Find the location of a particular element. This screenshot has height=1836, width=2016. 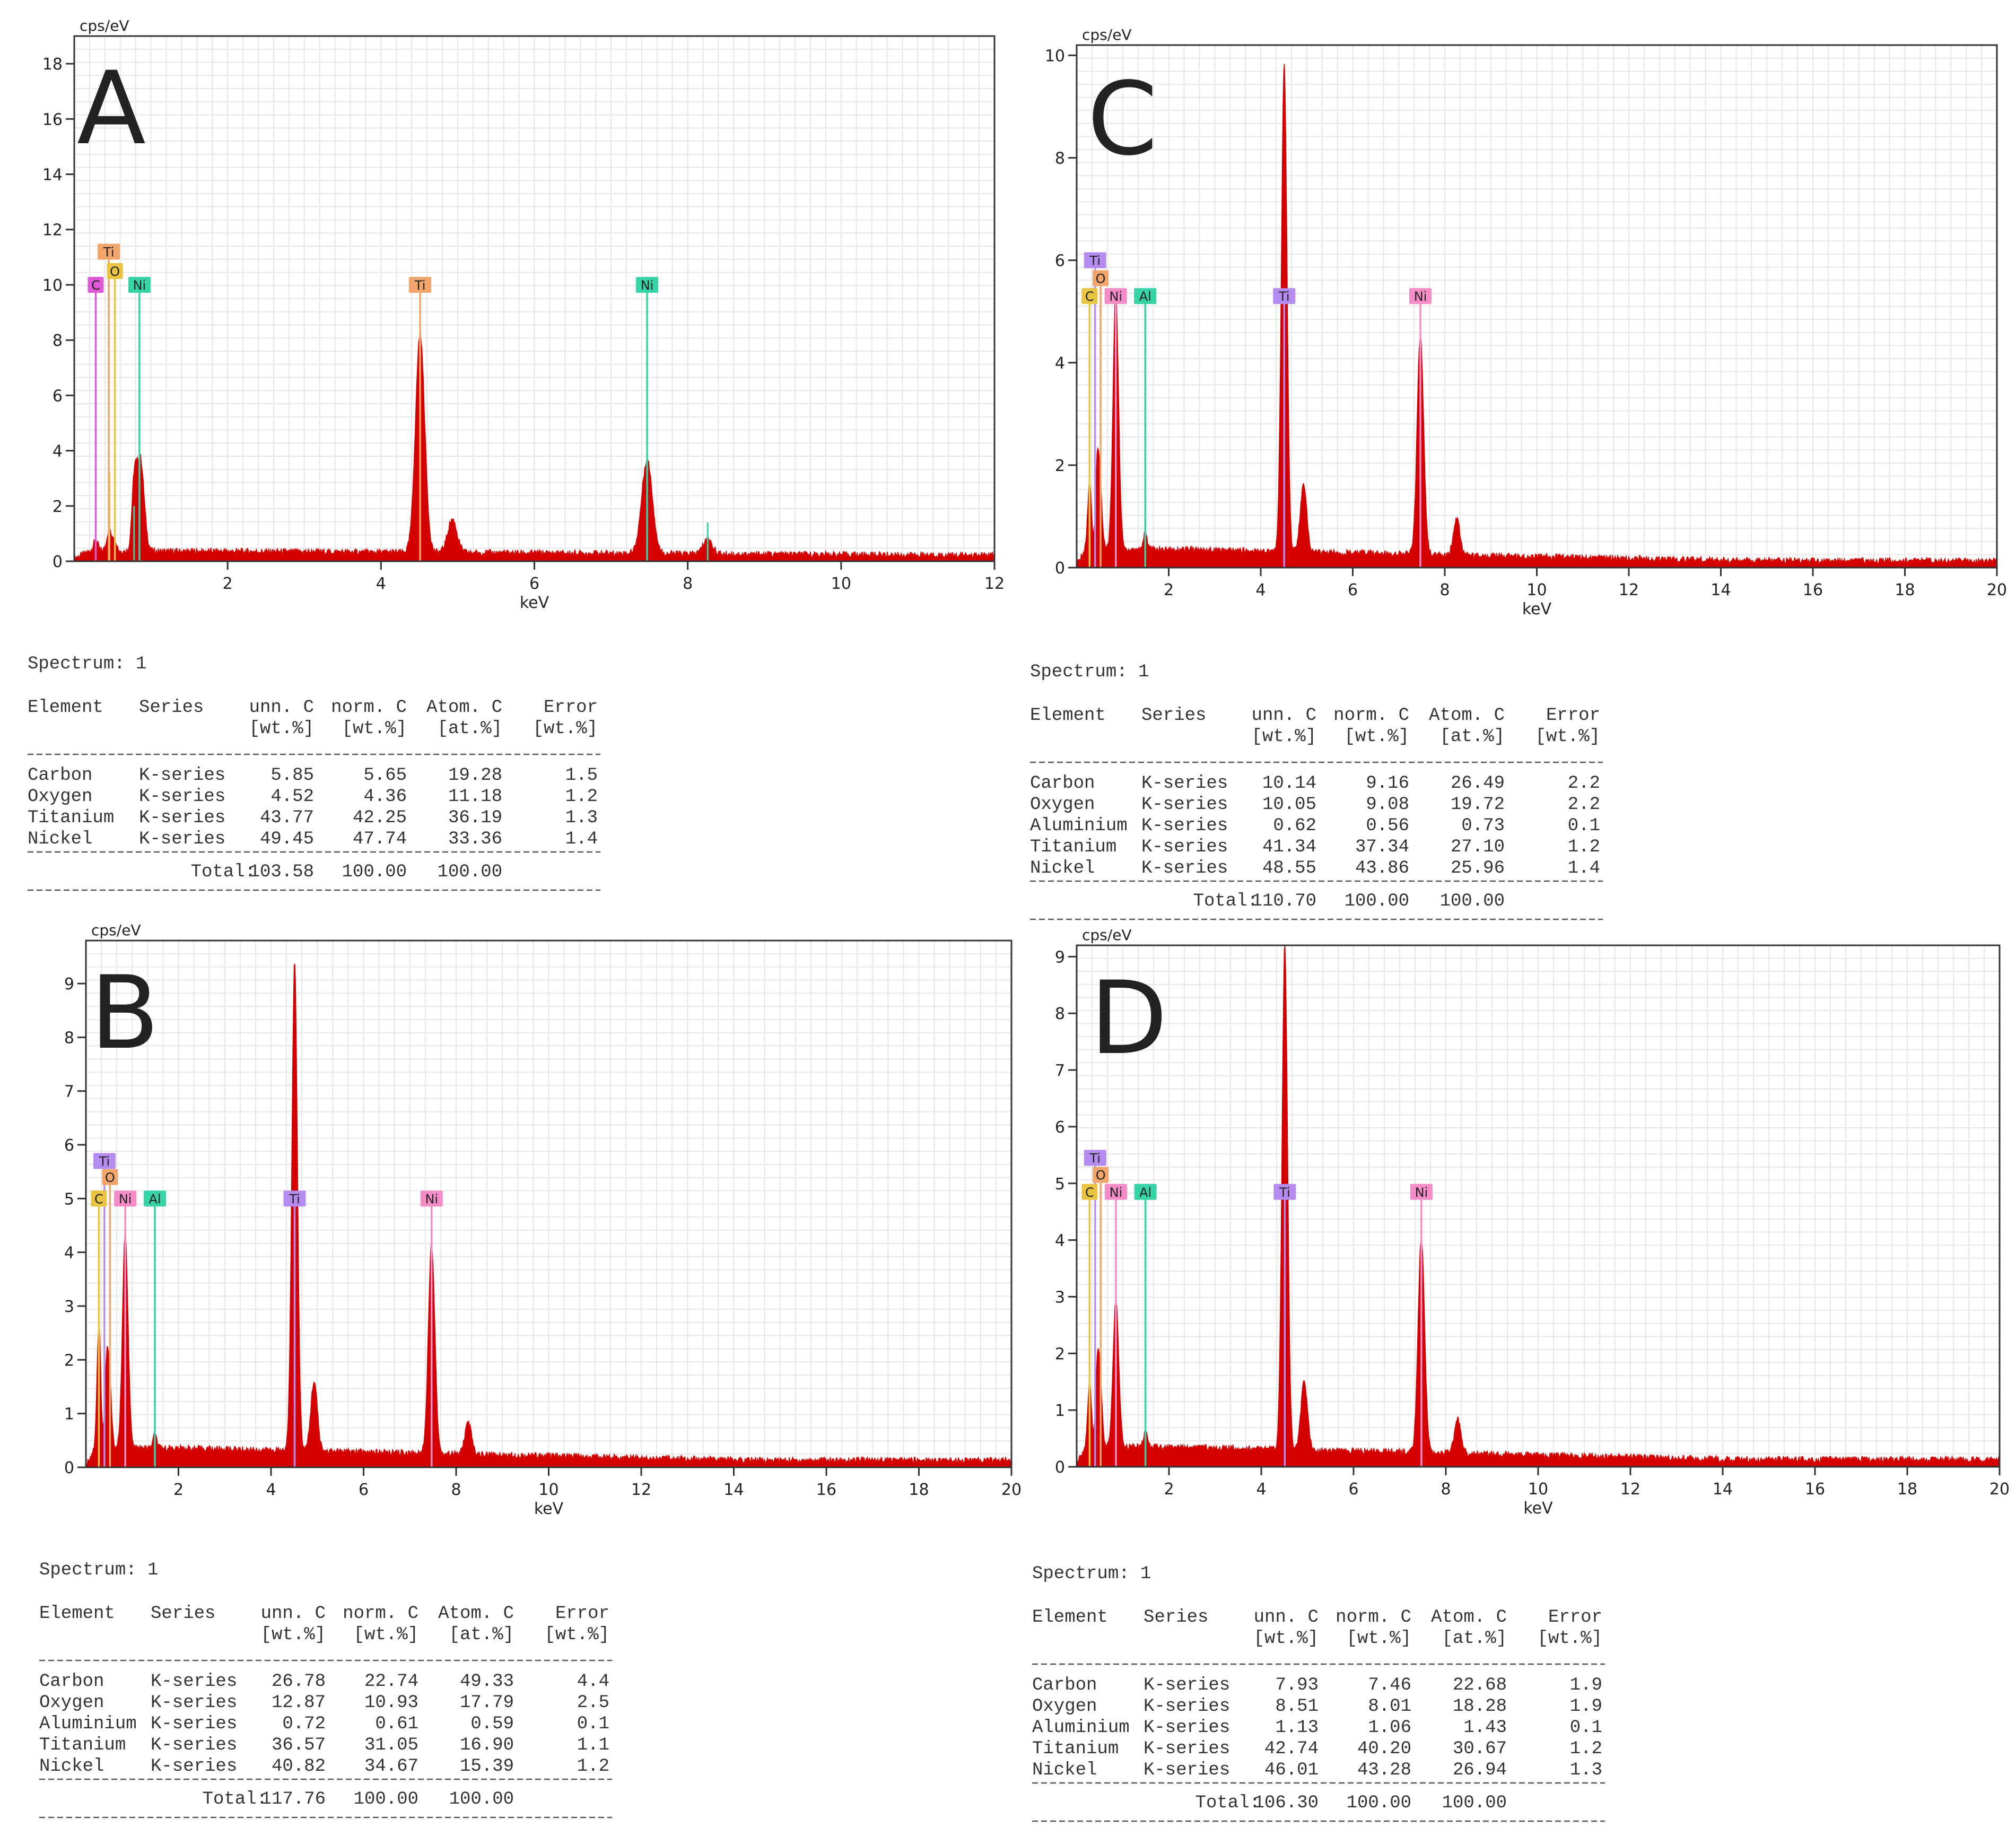

x-tick-label: 16 is located at coordinates (1815, 1490).